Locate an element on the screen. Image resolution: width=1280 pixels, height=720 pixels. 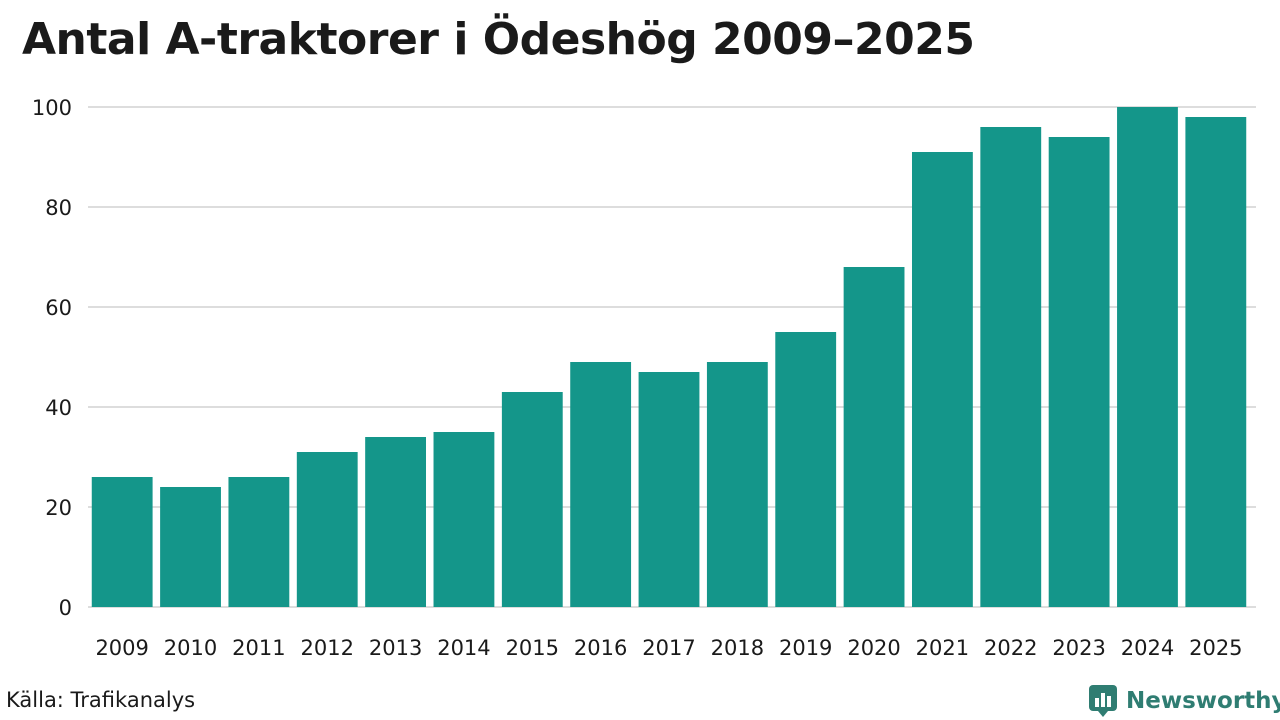
x-tick-label: 2018 is located at coordinates (737, 648).